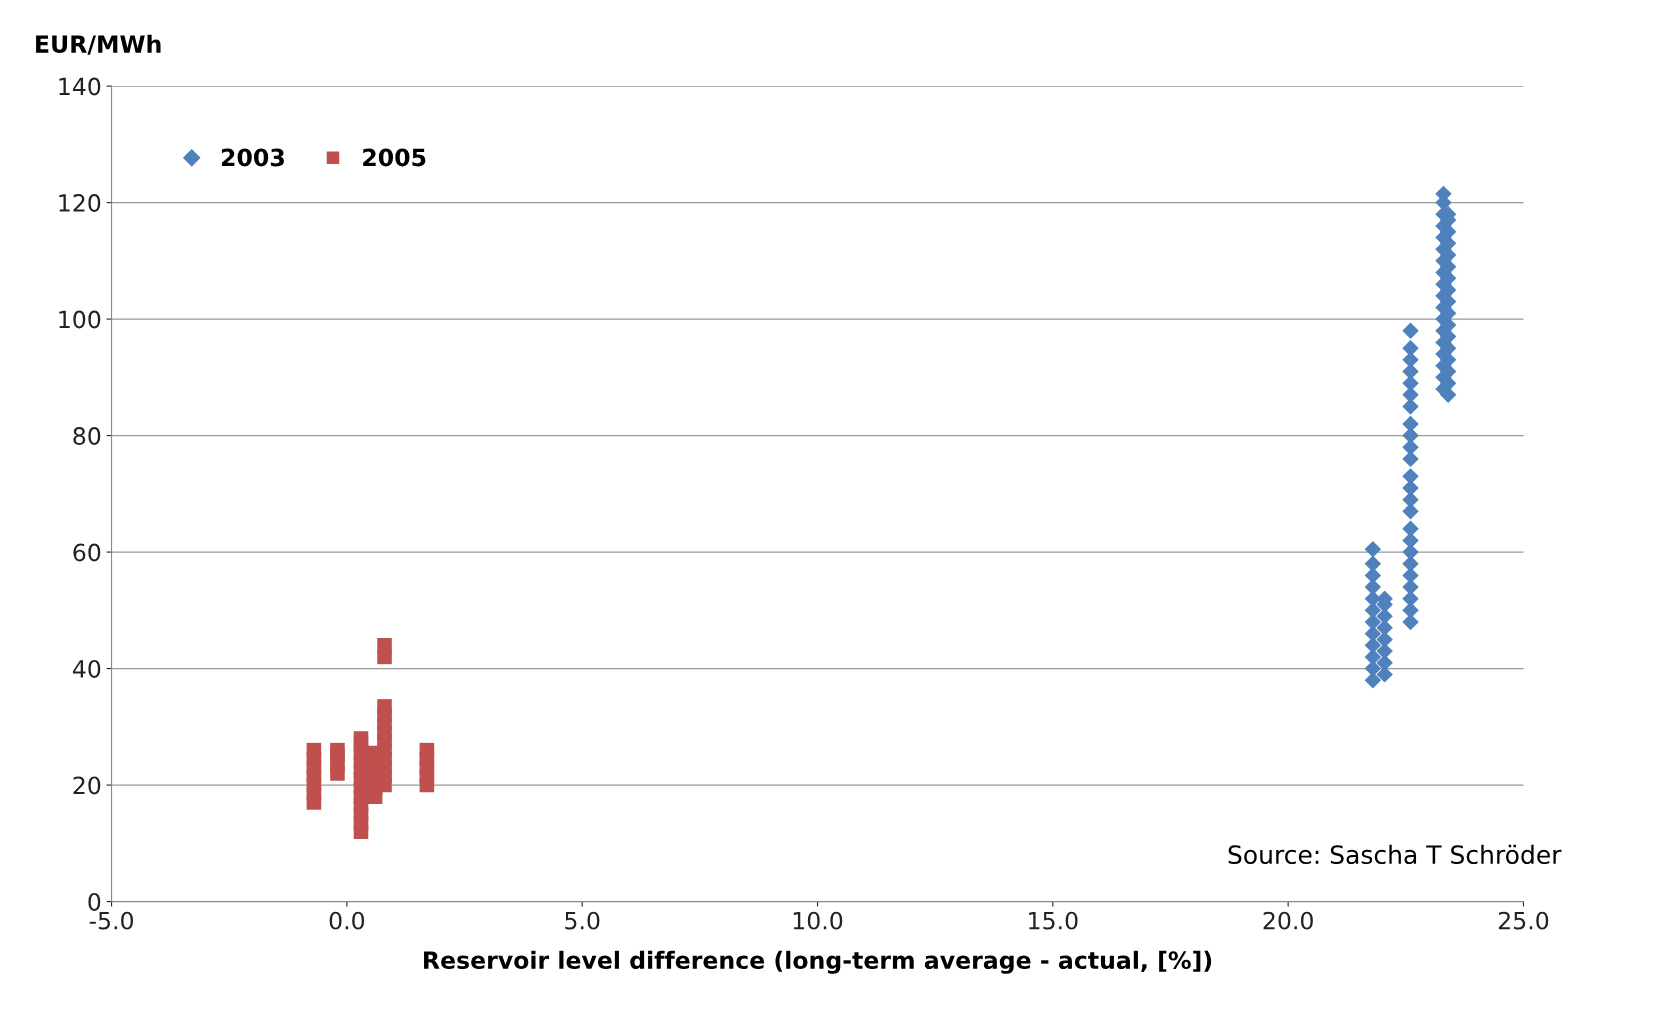  Describe the element at coordinates (818, 920) in the screenshot. I see `x-tick-label: 10.0` at that location.